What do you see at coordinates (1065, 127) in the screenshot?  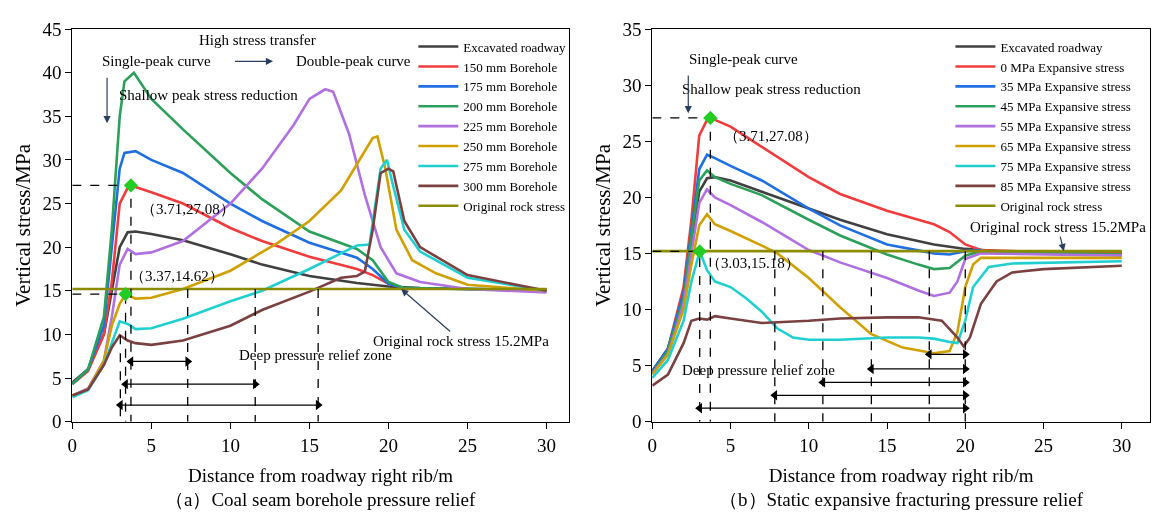 I see `legend-label: 55 MPa Expansive stress` at bounding box center [1065, 127].